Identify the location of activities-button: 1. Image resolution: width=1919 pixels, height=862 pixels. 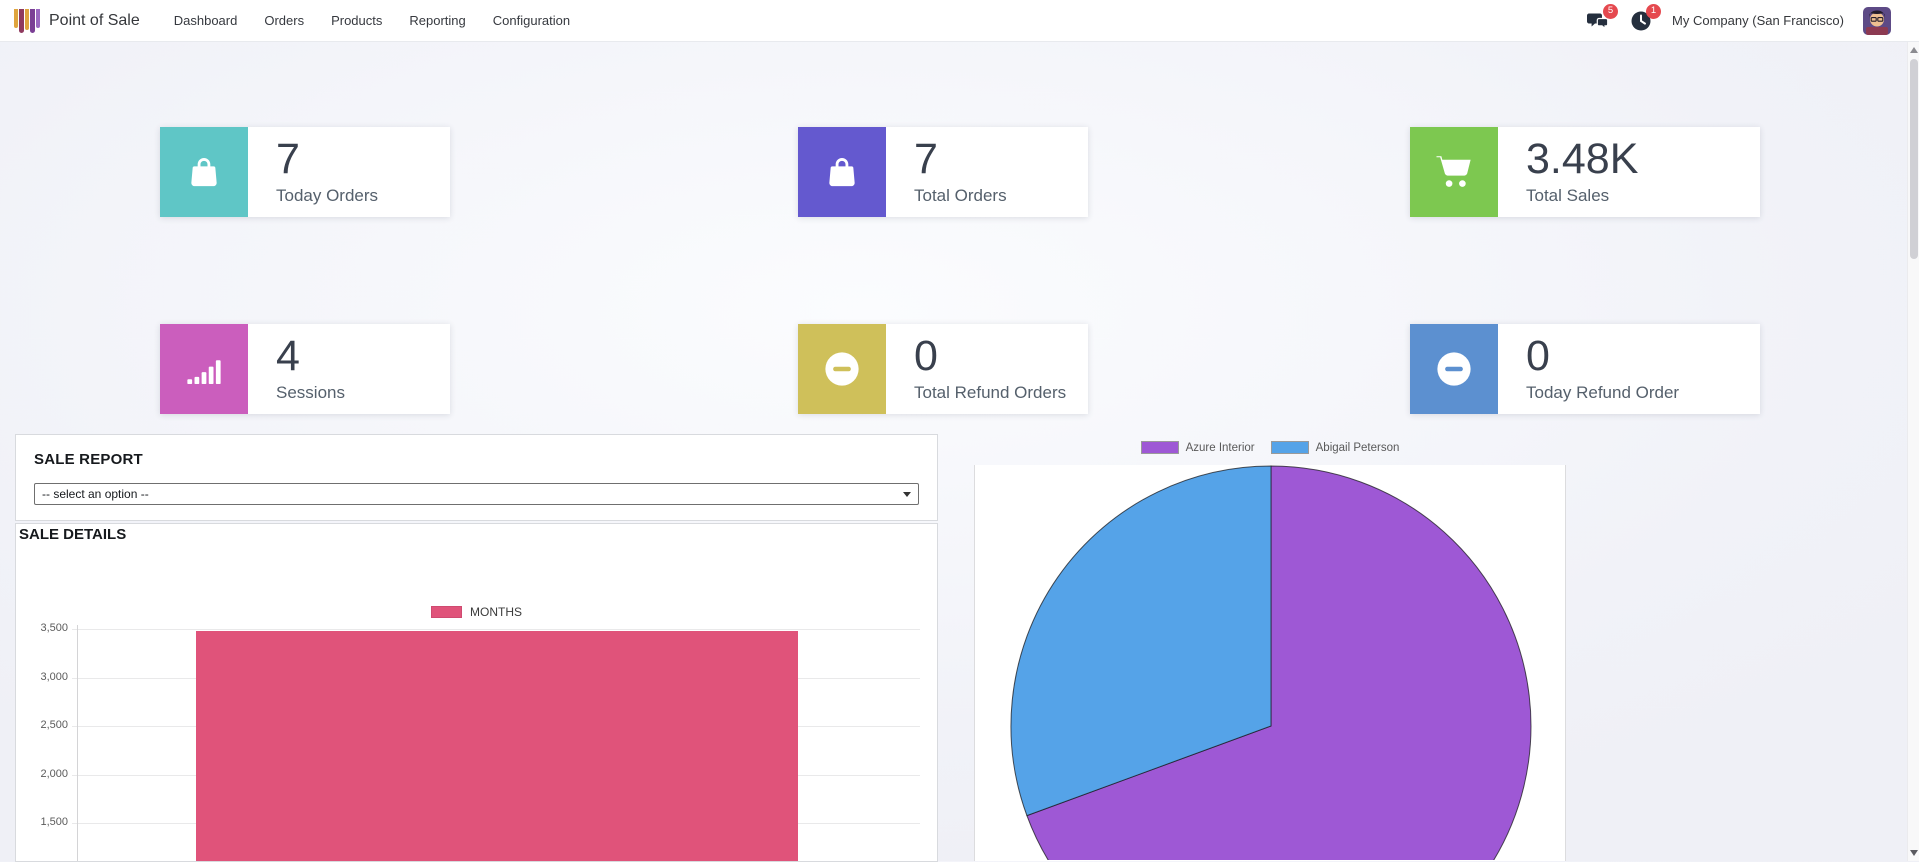
(1645, 18).